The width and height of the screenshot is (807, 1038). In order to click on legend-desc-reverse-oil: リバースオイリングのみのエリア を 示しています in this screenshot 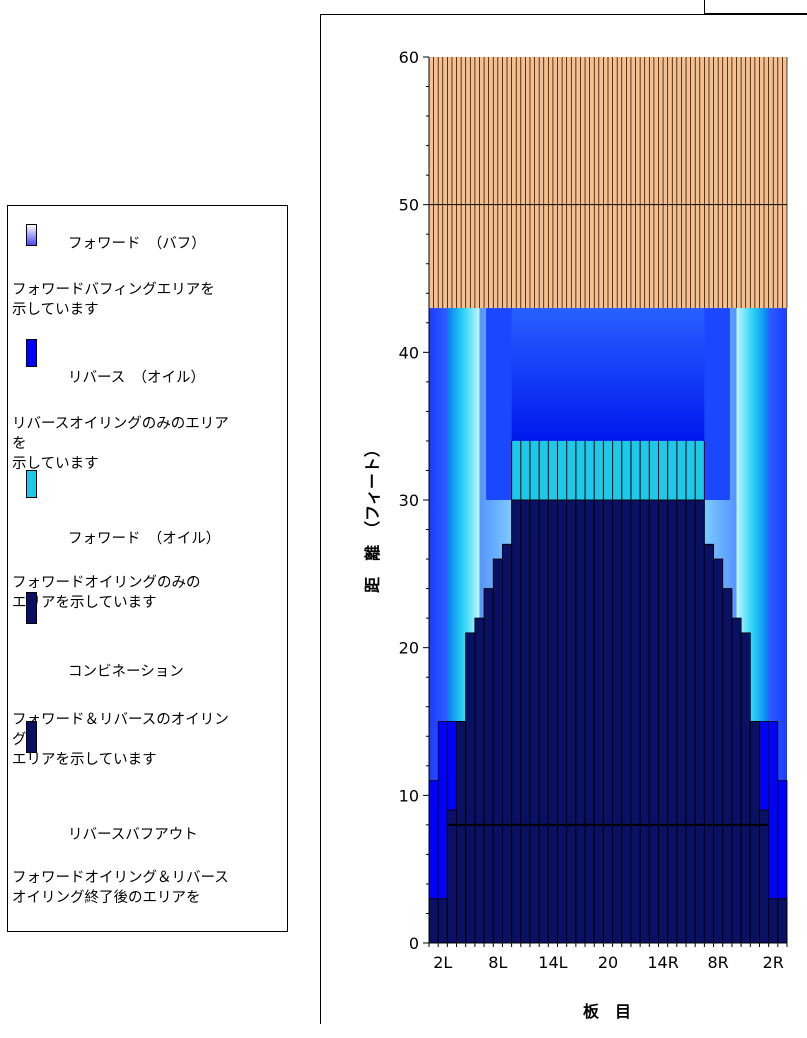, I will do `click(120, 444)`.